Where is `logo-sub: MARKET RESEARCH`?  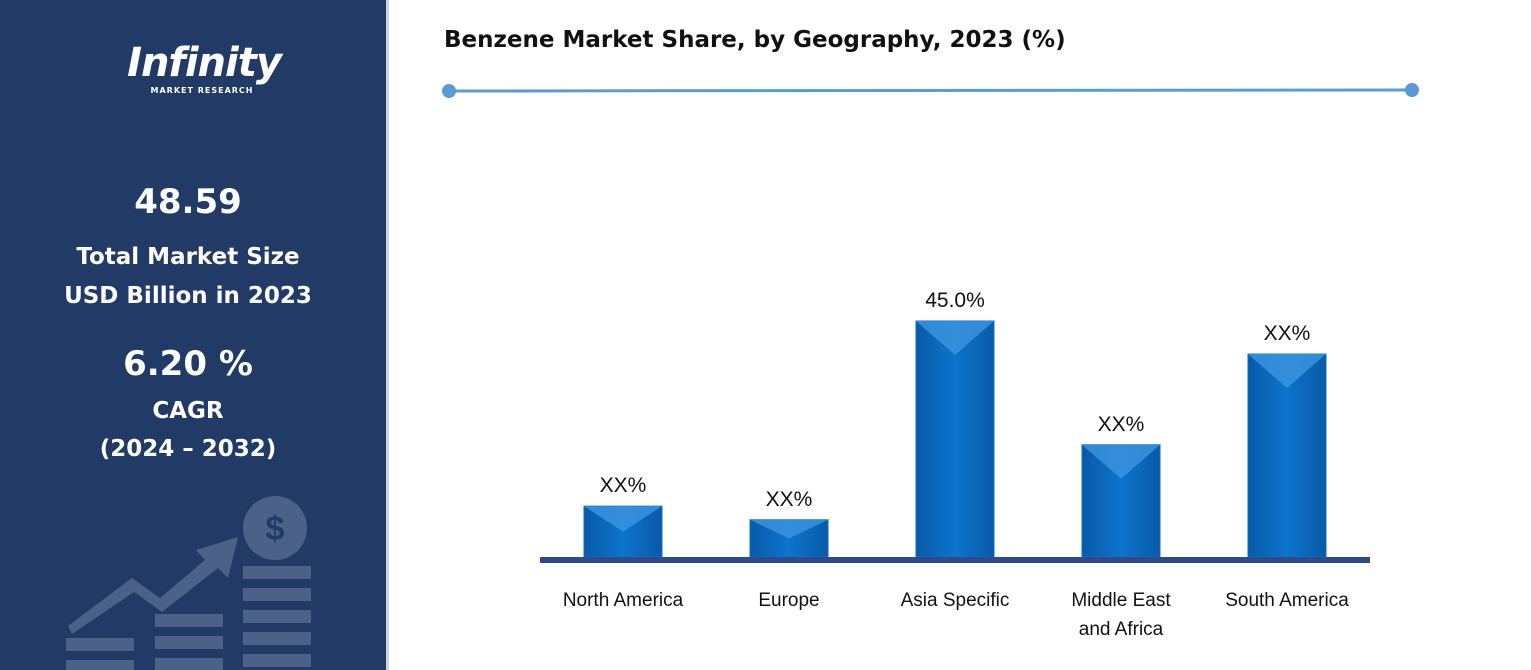
logo-sub: MARKET RESEARCH is located at coordinates (202, 90).